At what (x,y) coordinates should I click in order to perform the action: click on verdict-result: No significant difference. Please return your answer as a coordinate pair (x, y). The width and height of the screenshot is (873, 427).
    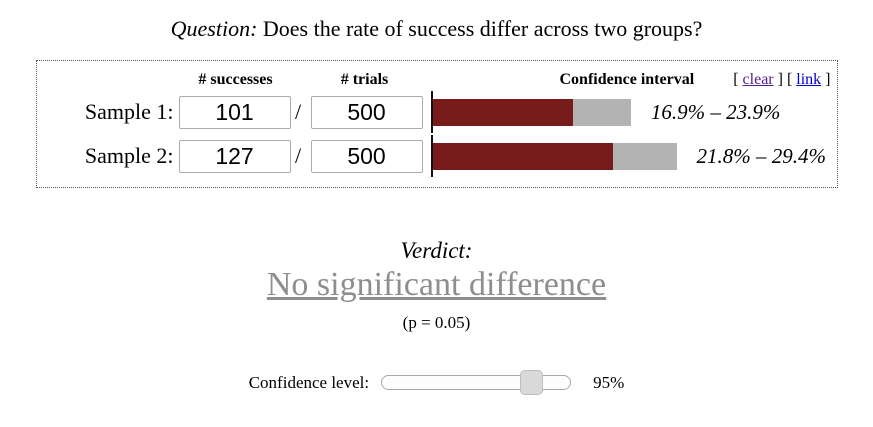
    Looking at the image, I should click on (436, 285).